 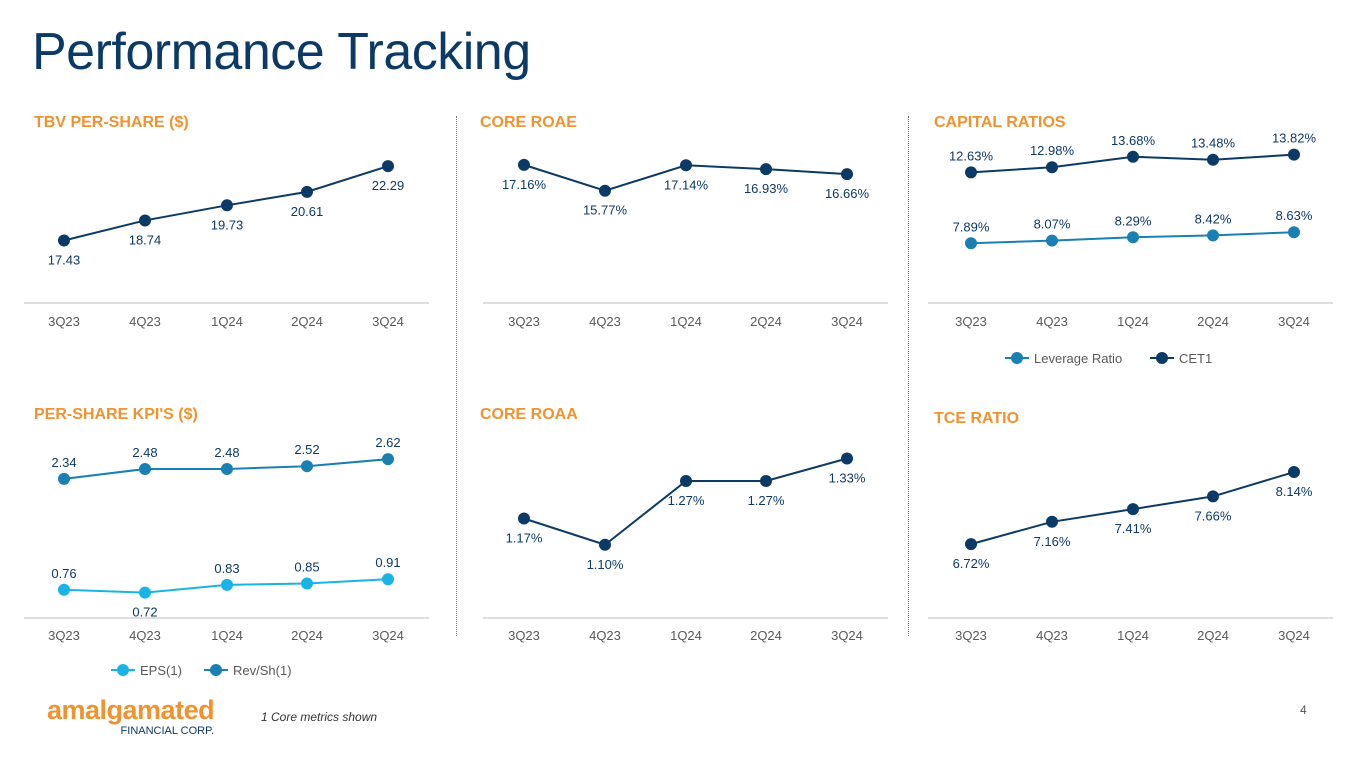 I want to click on page-number: 4, so click(x=1303, y=710).